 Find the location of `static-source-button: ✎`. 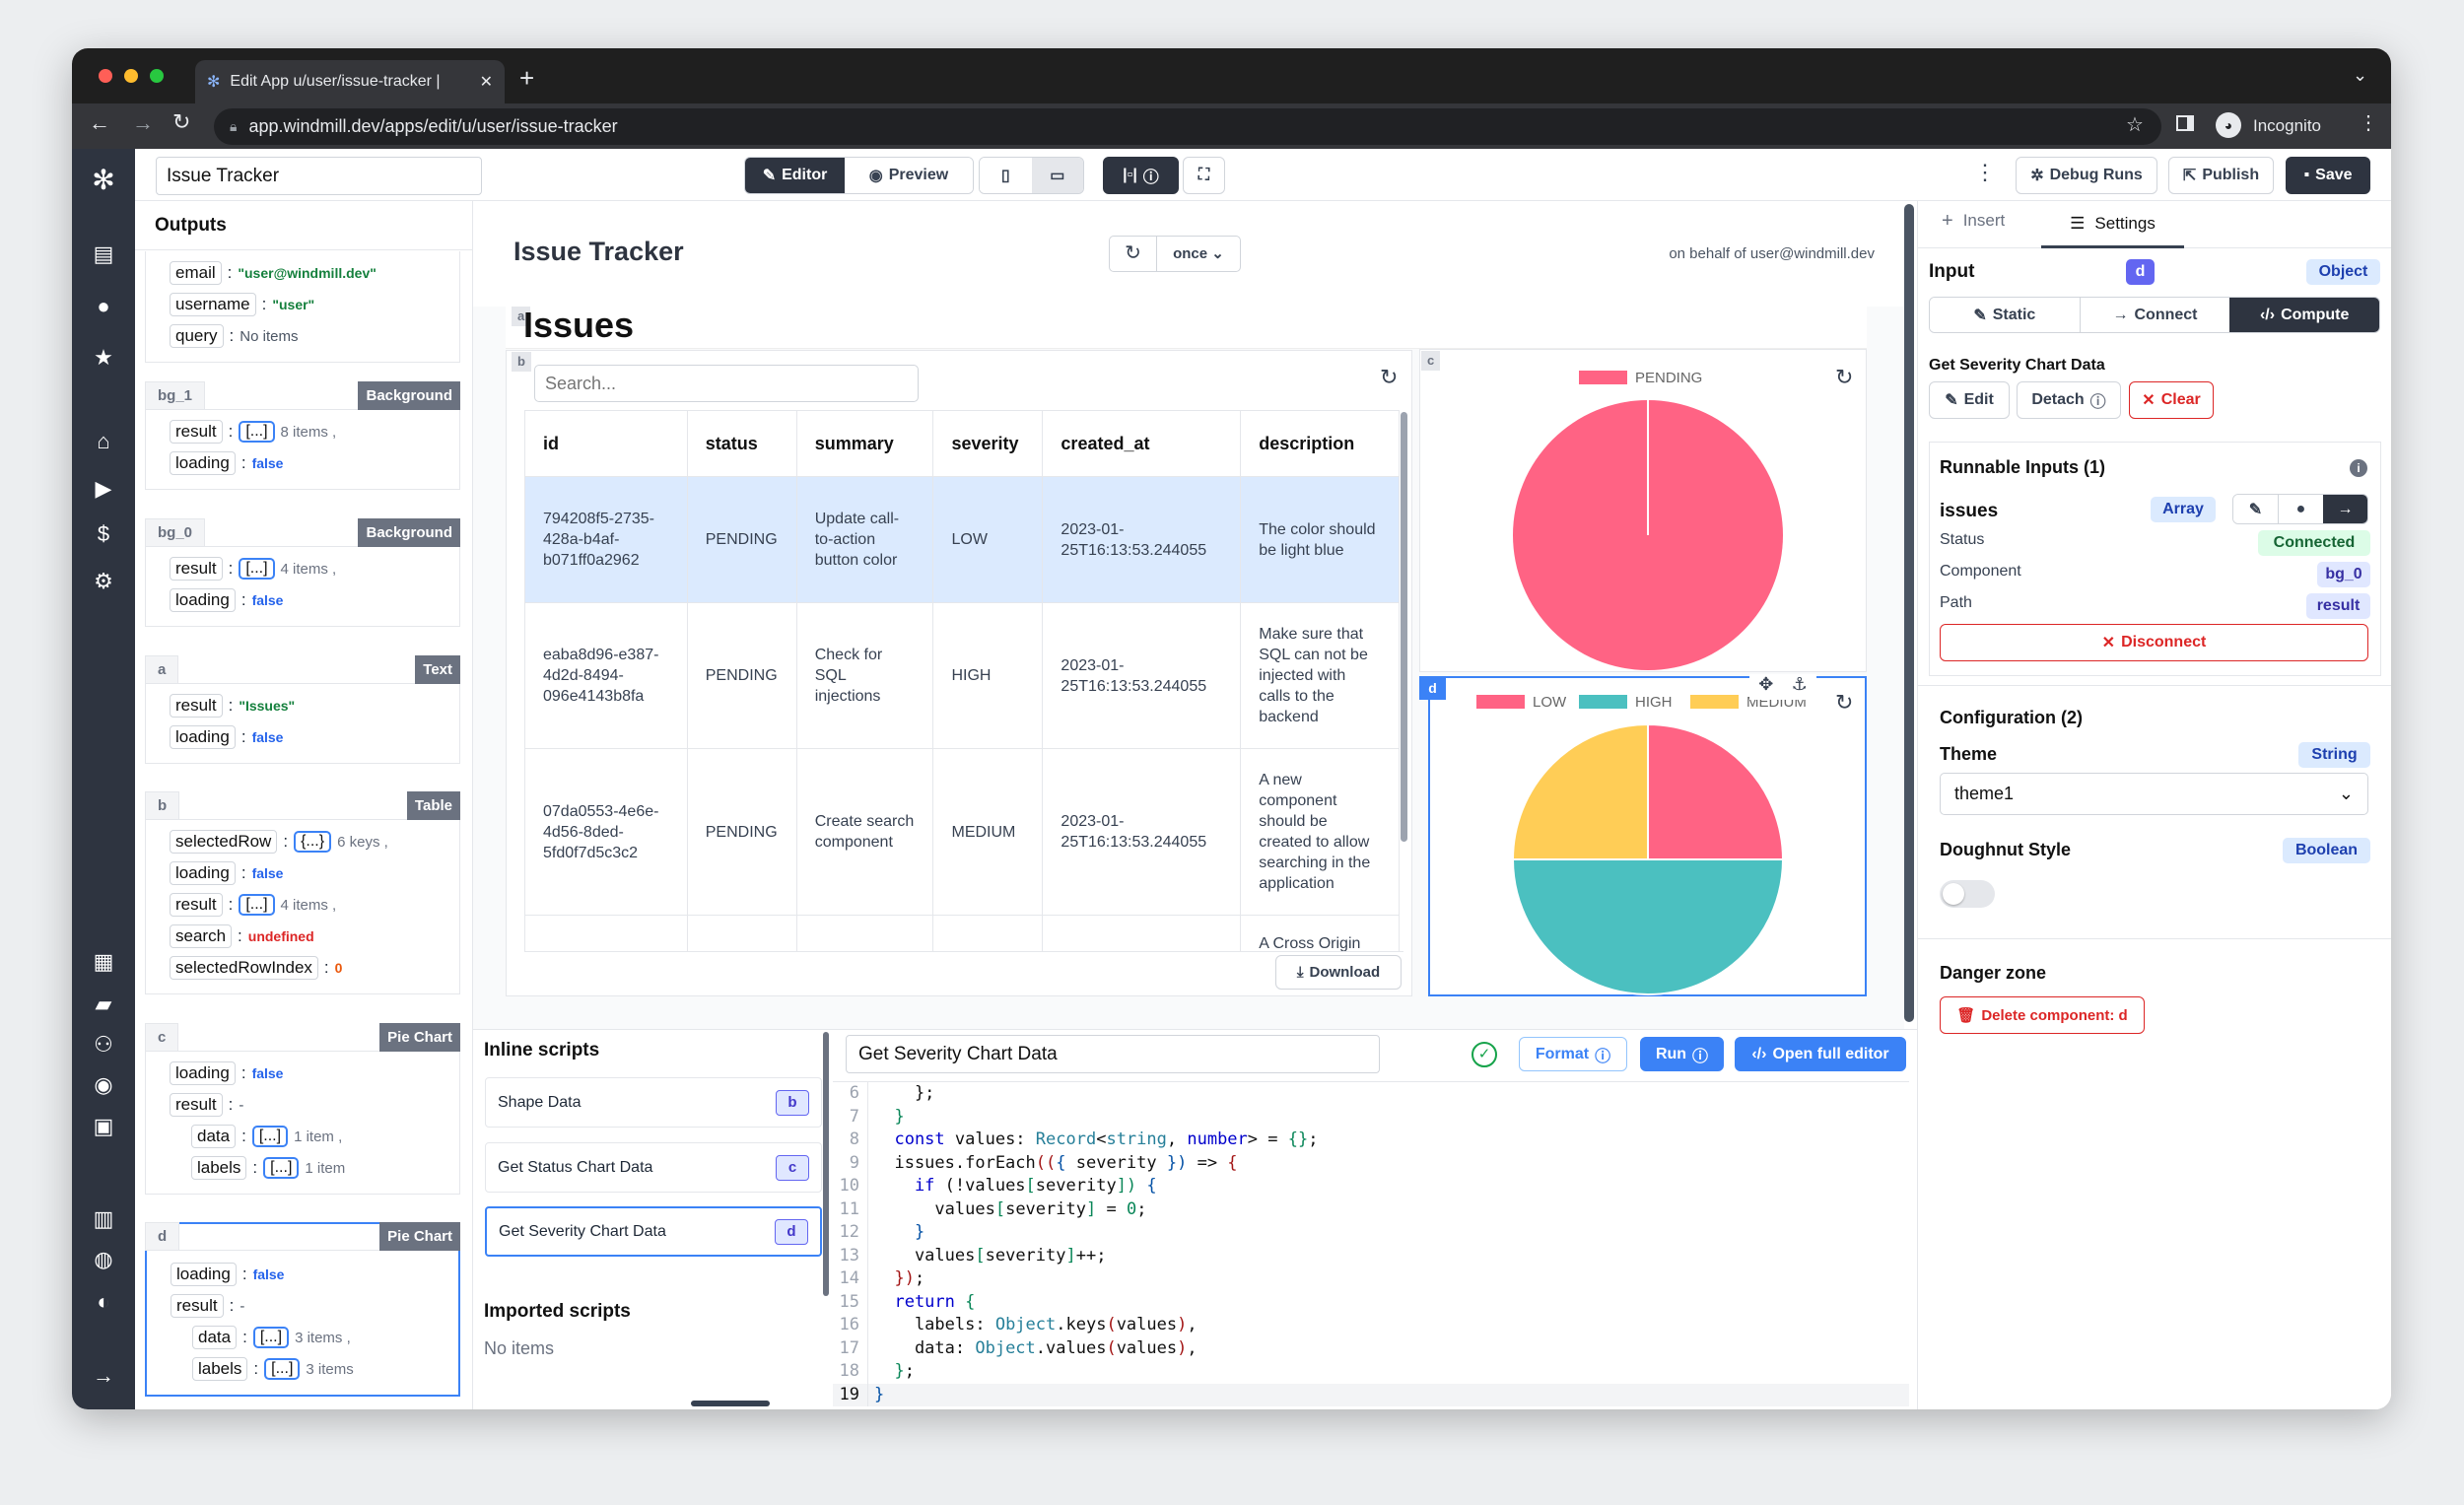

static-source-button: ✎ is located at coordinates (2256, 509).